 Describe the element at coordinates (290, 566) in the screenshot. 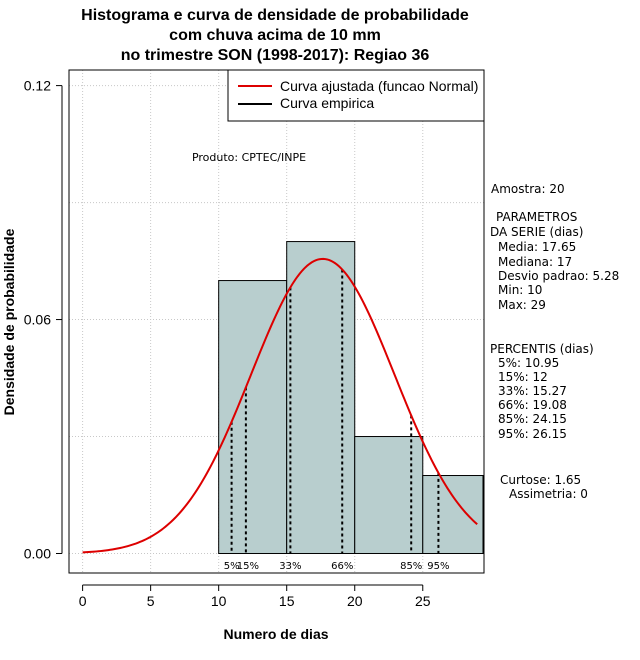

I see `percentile-label-33: 33%` at that location.